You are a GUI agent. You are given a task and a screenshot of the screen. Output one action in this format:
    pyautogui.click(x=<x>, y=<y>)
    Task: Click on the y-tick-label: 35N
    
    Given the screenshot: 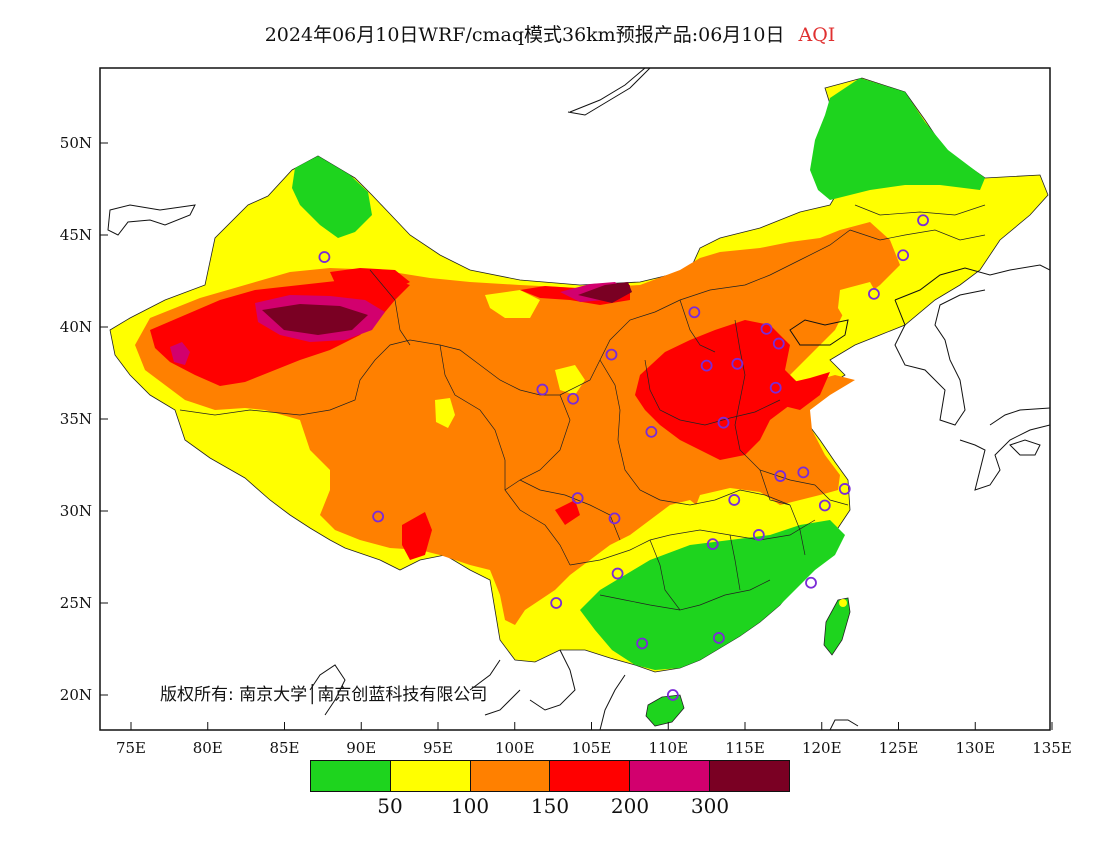 What is the action you would take?
    pyautogui.click(x=76, y=419)
    